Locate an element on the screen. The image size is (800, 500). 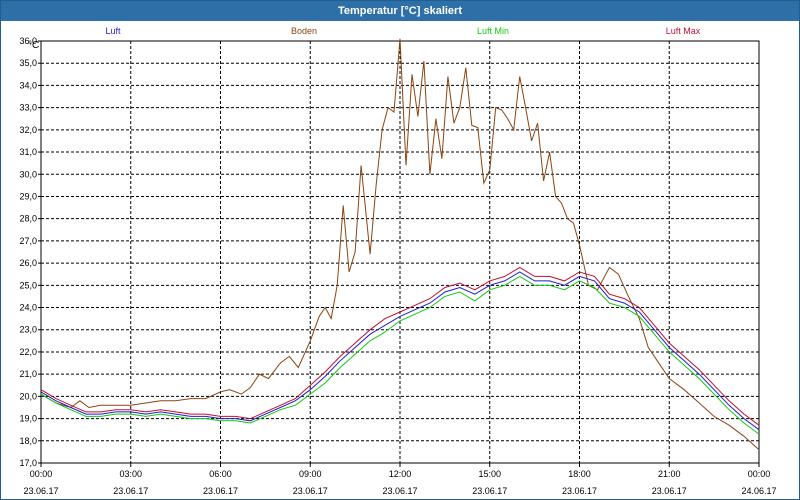
y-tick-label: 31,0 is located at coordinates (28, 152).